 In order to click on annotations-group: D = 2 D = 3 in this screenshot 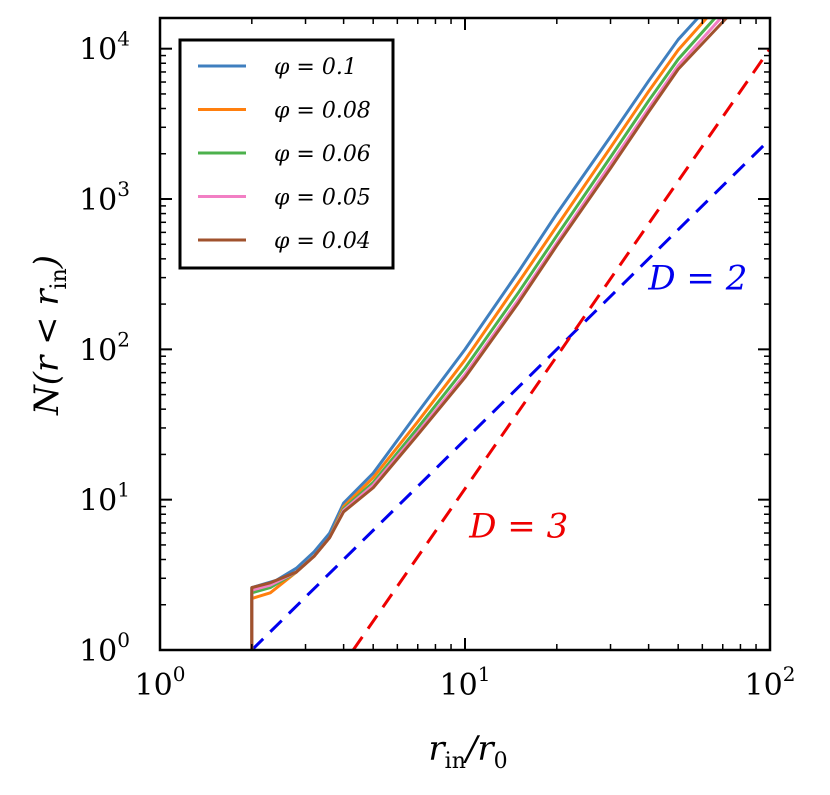, I will do `click(607, 403)`.